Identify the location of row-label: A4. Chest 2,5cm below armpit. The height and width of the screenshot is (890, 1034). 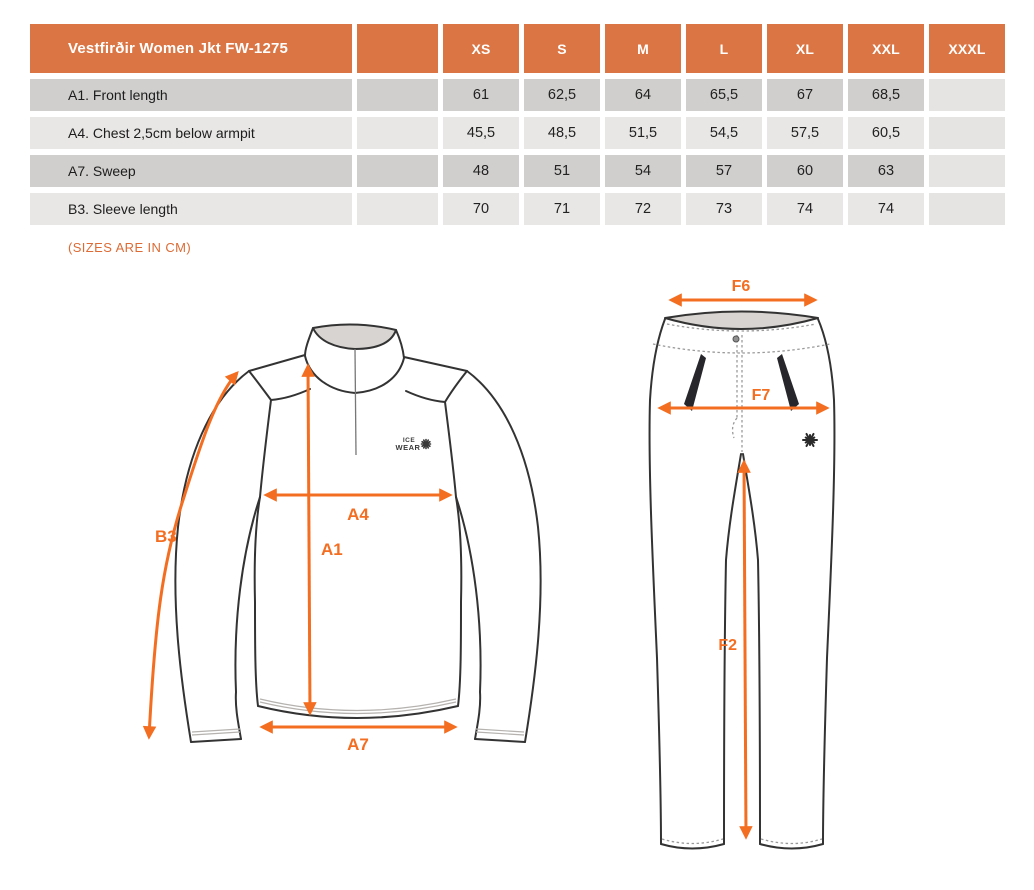
(191, 133).